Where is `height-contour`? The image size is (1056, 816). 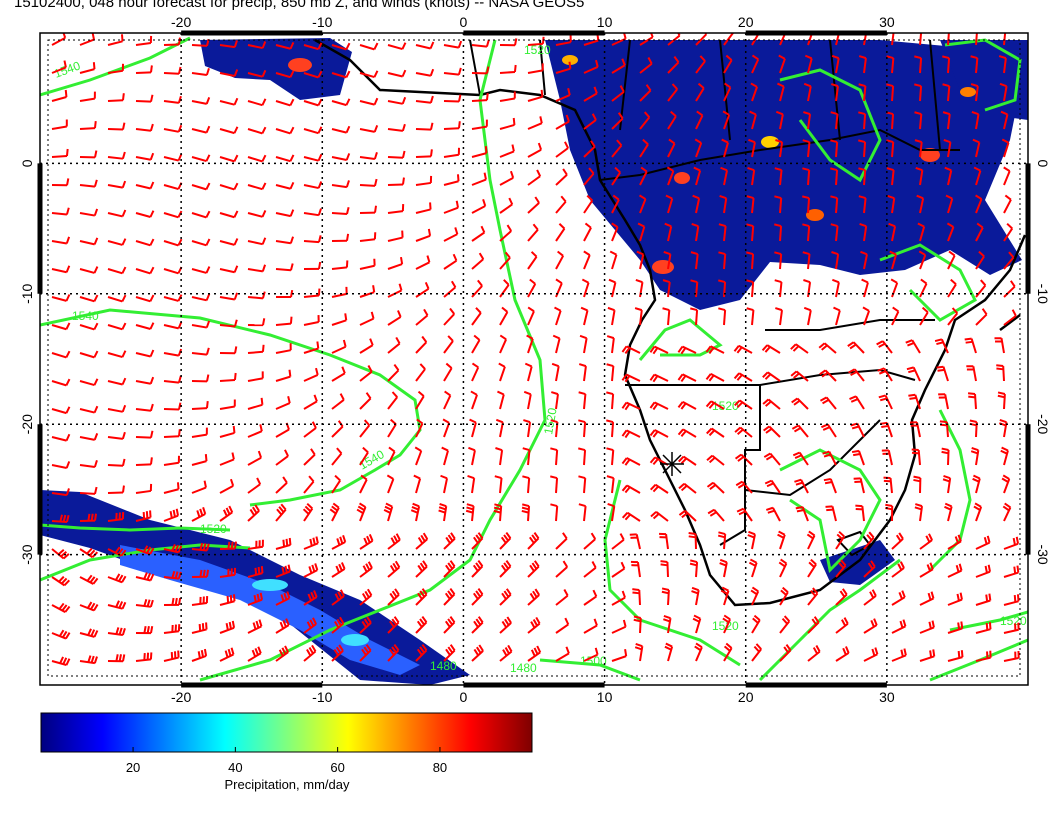
height-contour is located at coordinates (680, 339).